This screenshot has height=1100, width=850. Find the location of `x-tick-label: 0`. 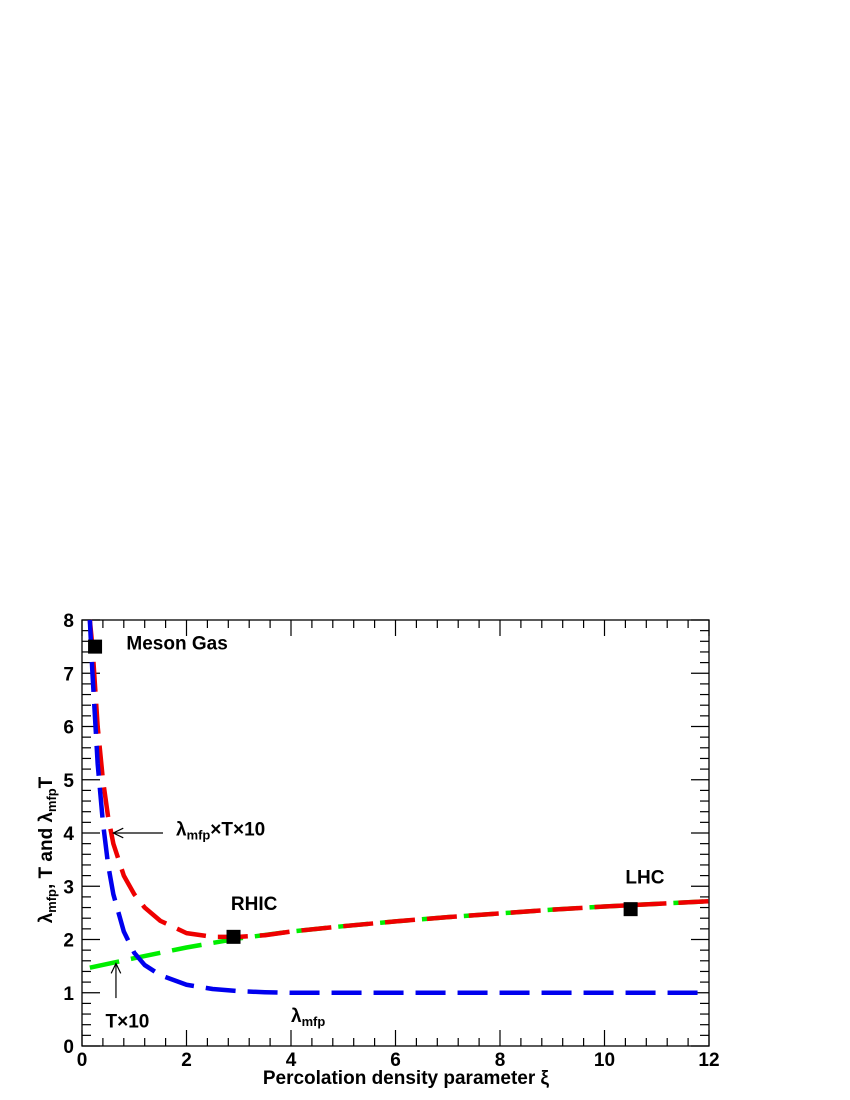

x-tick-label: 0 is located at coordinates (82, 1060).